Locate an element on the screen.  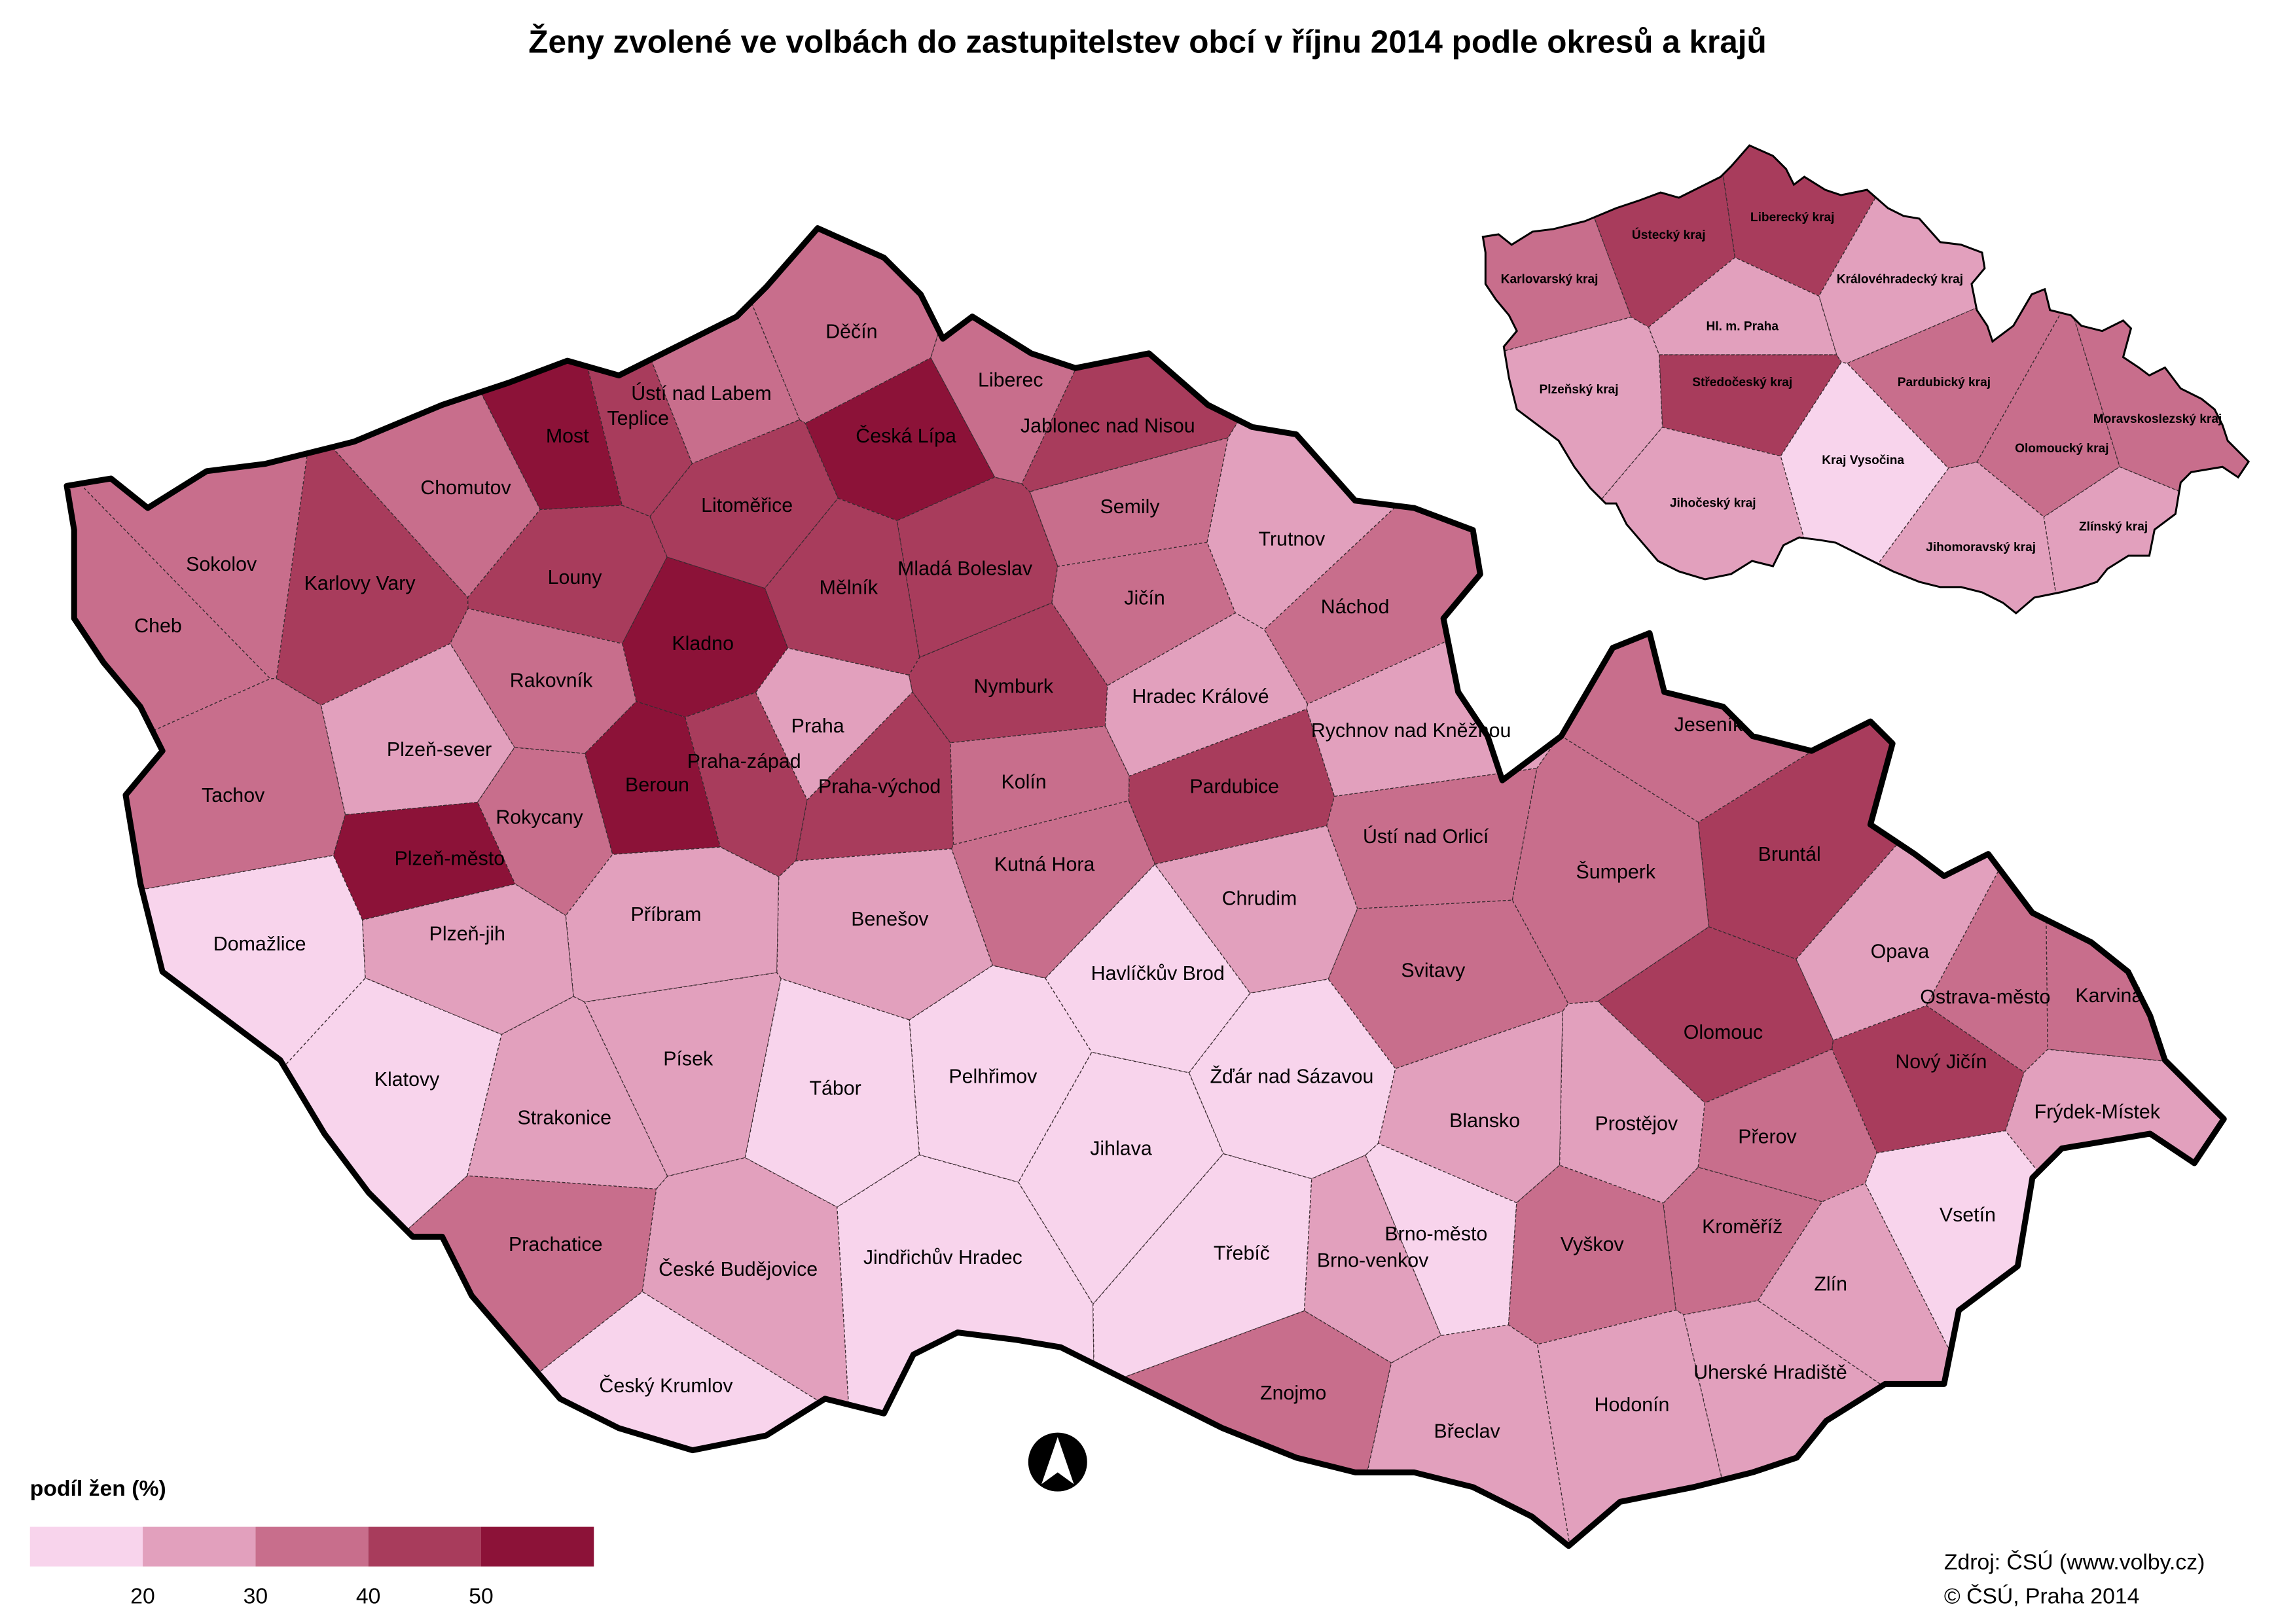
source: Zdroj: ČSÚ (www.volby.cz) is located at coordinates (2075, 1562).